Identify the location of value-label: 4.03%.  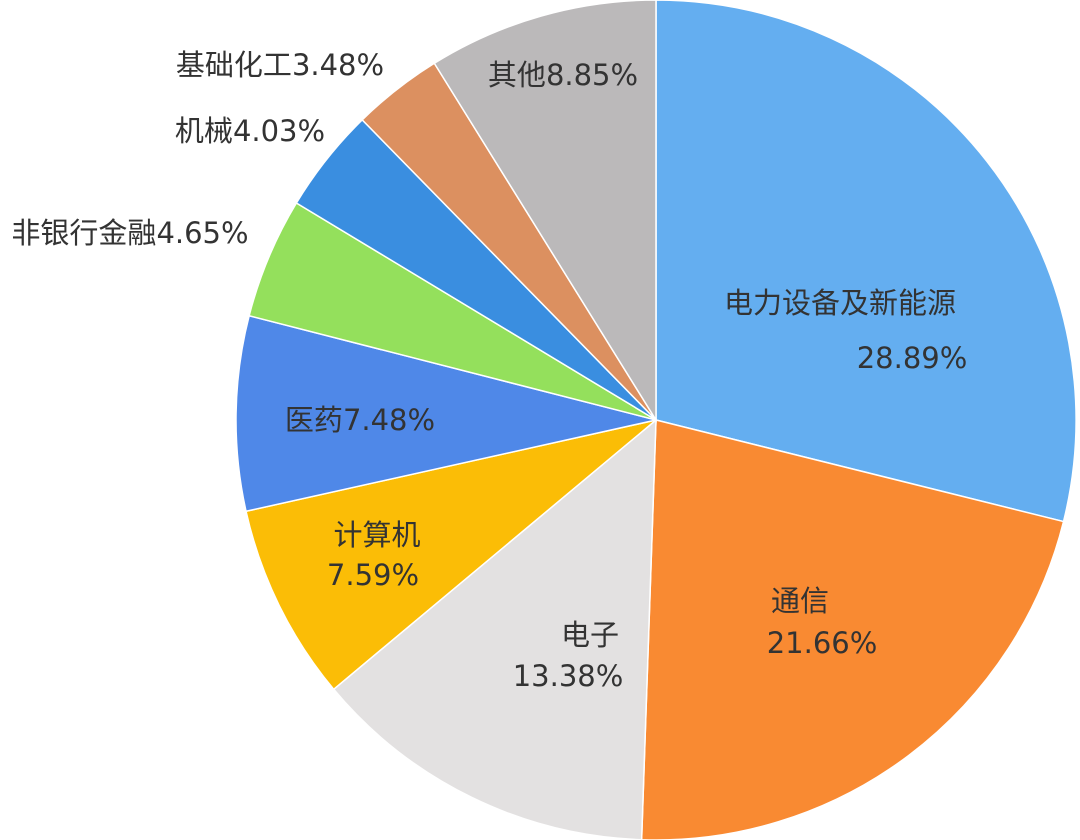
(279, 131).